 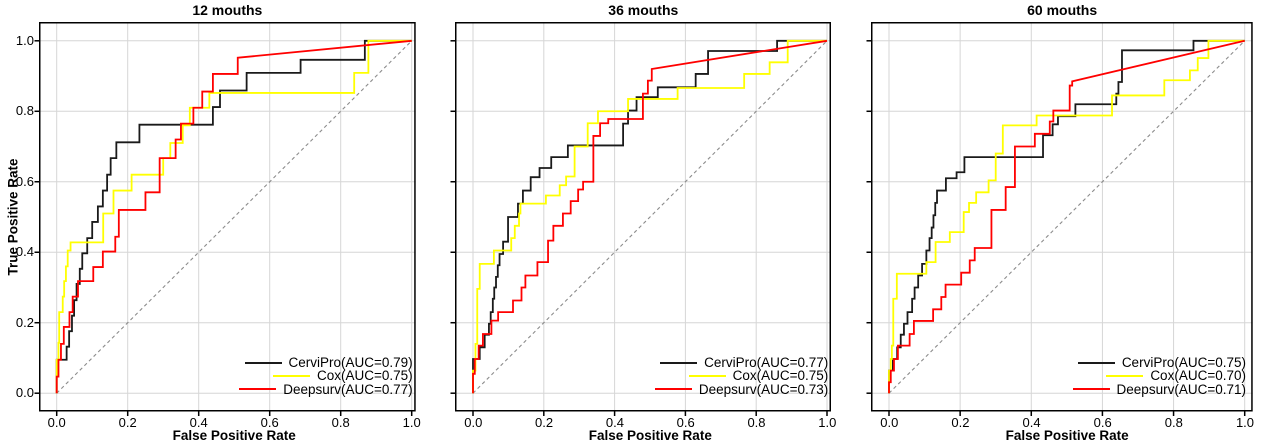 What do you see at coordinates (348, 389) in the screenshot?
I see `legend-label: Deepsurv(AUC=0.77)` at bounding box center [348, 389].